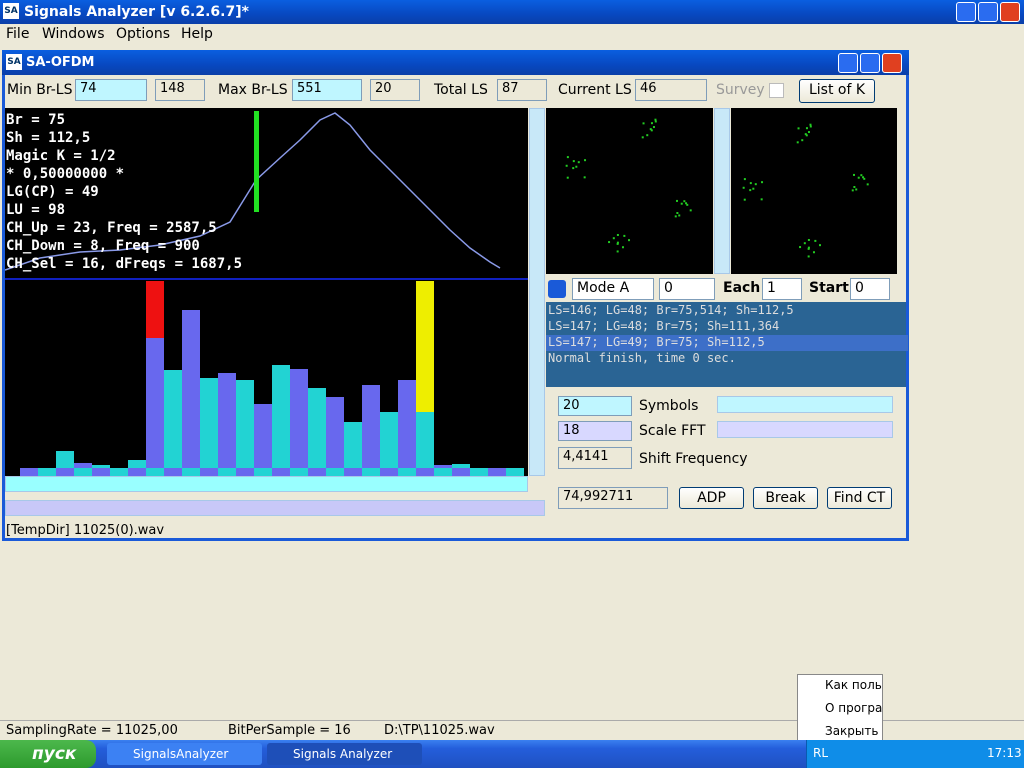 This screenshot has height=768, width=1024. What do you see at coordinates (512, 35) in the screenshot?
I see `menu-bar: File Windows Options Help` at bounding box center [512, 35].